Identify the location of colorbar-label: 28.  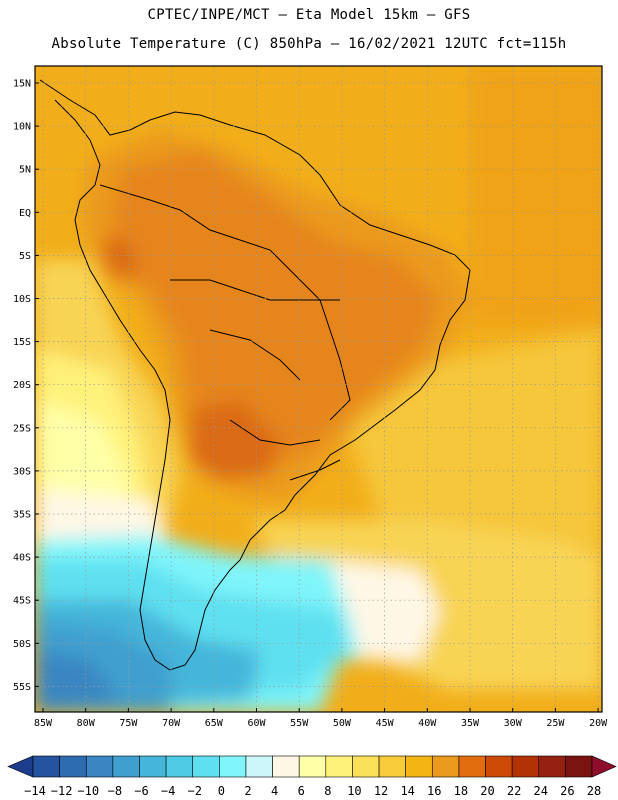
(594, 791).